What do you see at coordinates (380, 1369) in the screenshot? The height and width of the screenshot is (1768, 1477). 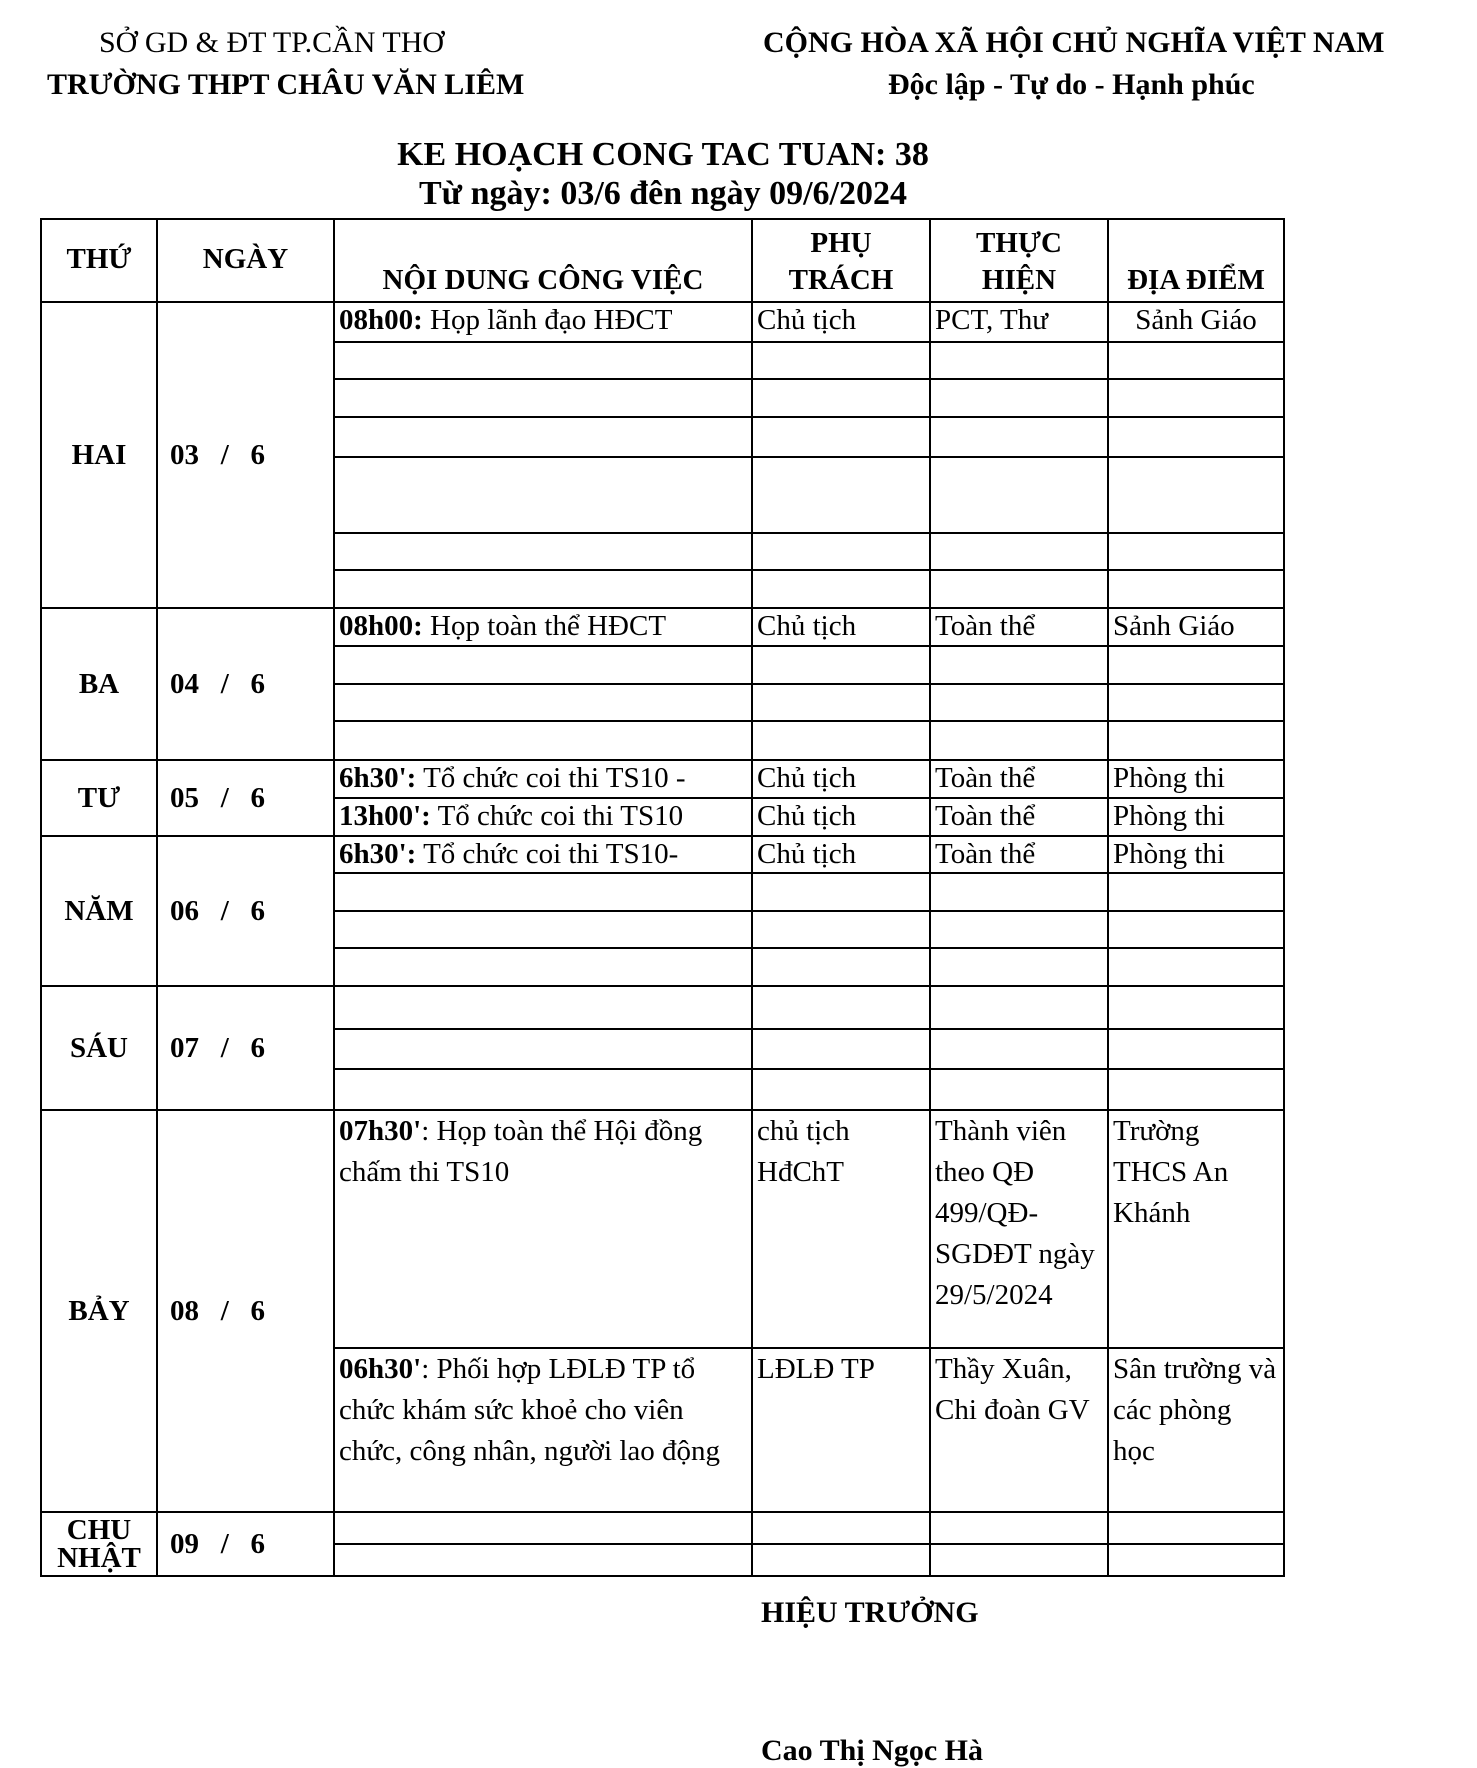 I see `task-time: 06h30'` at bounding box center [380, 1369].